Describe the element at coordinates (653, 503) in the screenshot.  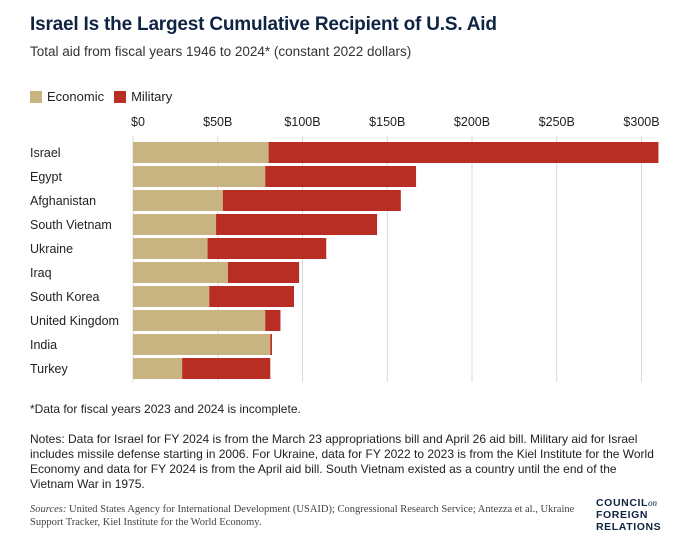
I see `logo-on: on` at that location.